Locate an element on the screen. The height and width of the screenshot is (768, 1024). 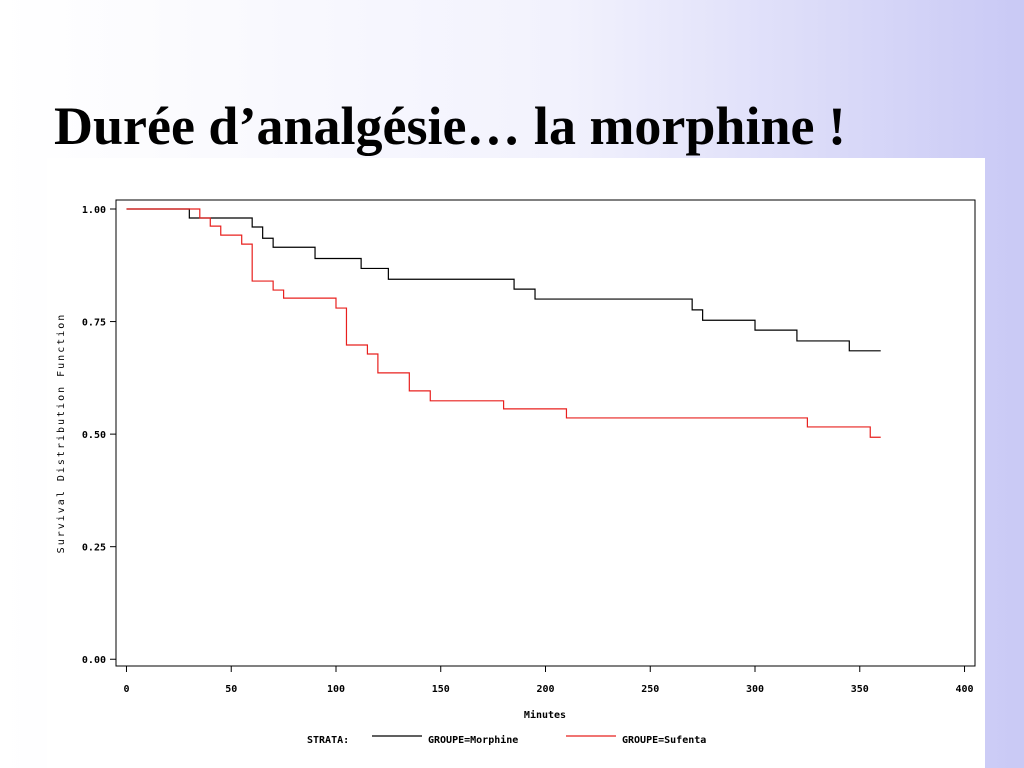
y-tick-label: 0.00 is located at coordinates (94, 660).